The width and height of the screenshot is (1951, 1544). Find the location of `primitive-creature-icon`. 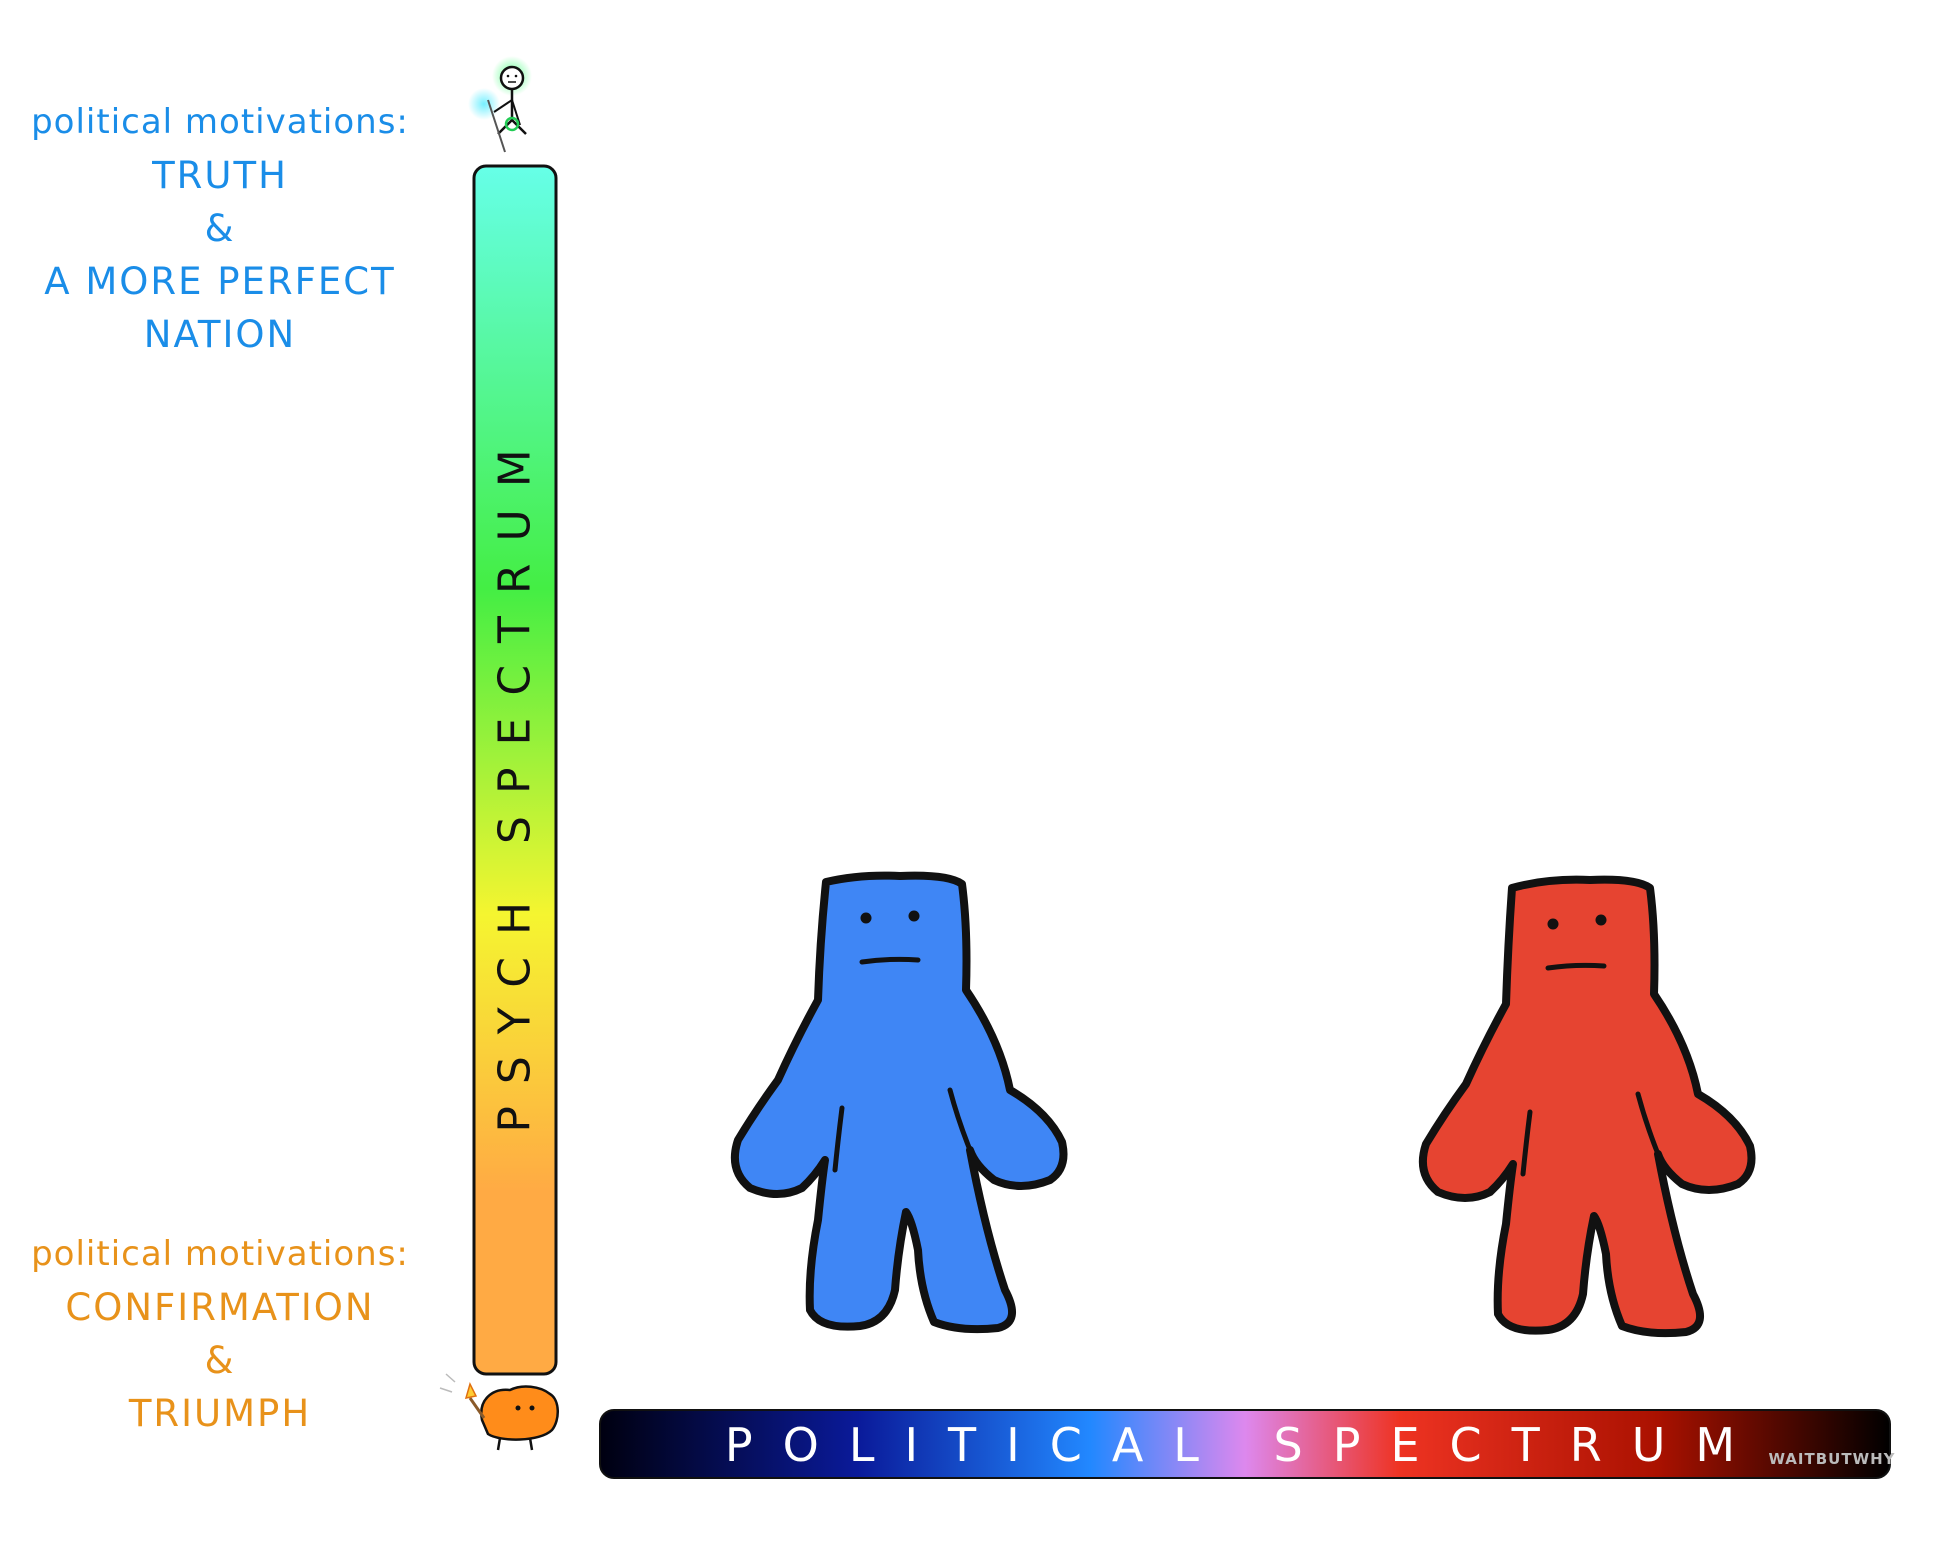

primitive-creature-icon is located at coordinates (499, 1412).